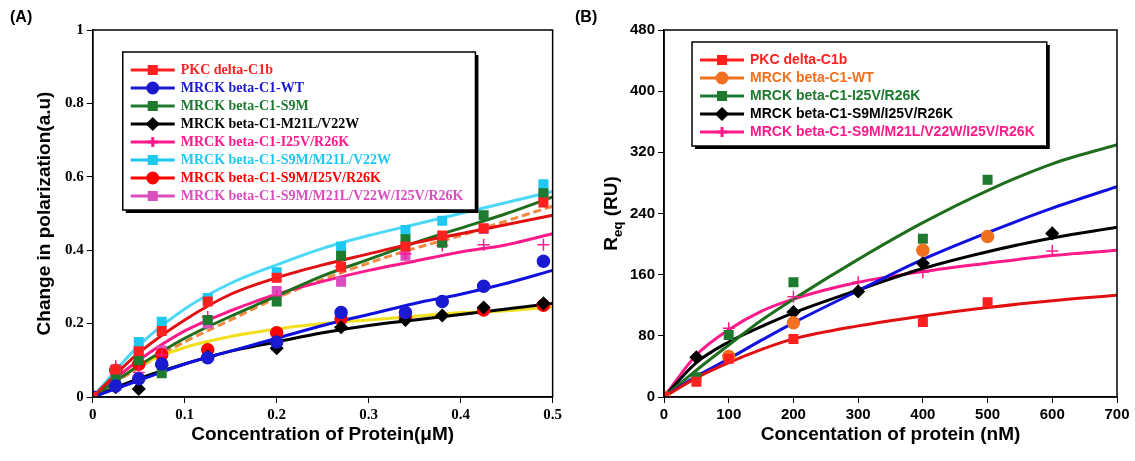 Image resolution: width=1135 pixels, height=461 pixels. What do you see at coordinates (75, 249) in the screenshot?
I see `y-tick-label: 0.4` at bounding box center [75, 249].